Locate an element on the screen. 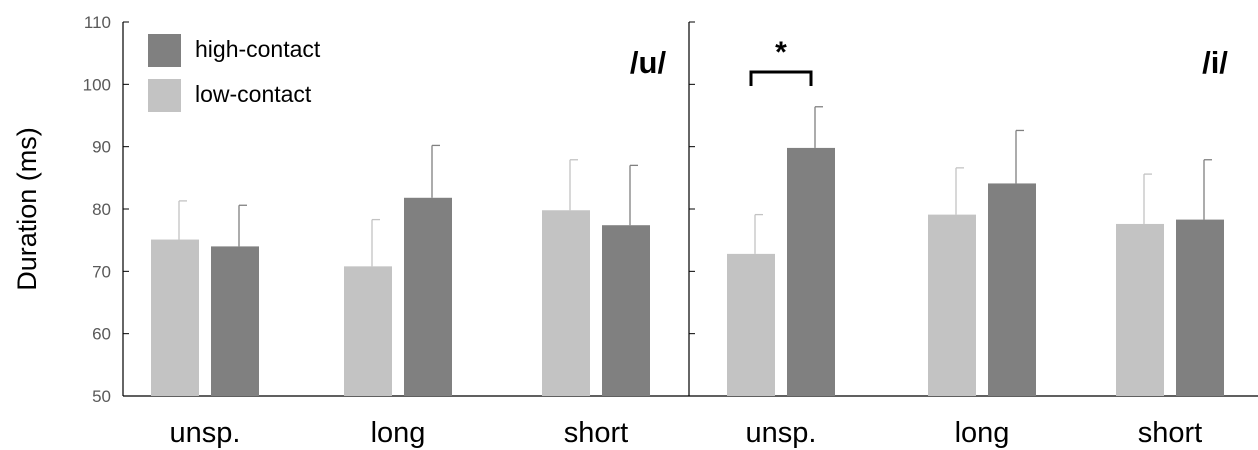 This screenshot has width=1258, height=450. y-tick-label: 90 is located at coordinates (101, 147).